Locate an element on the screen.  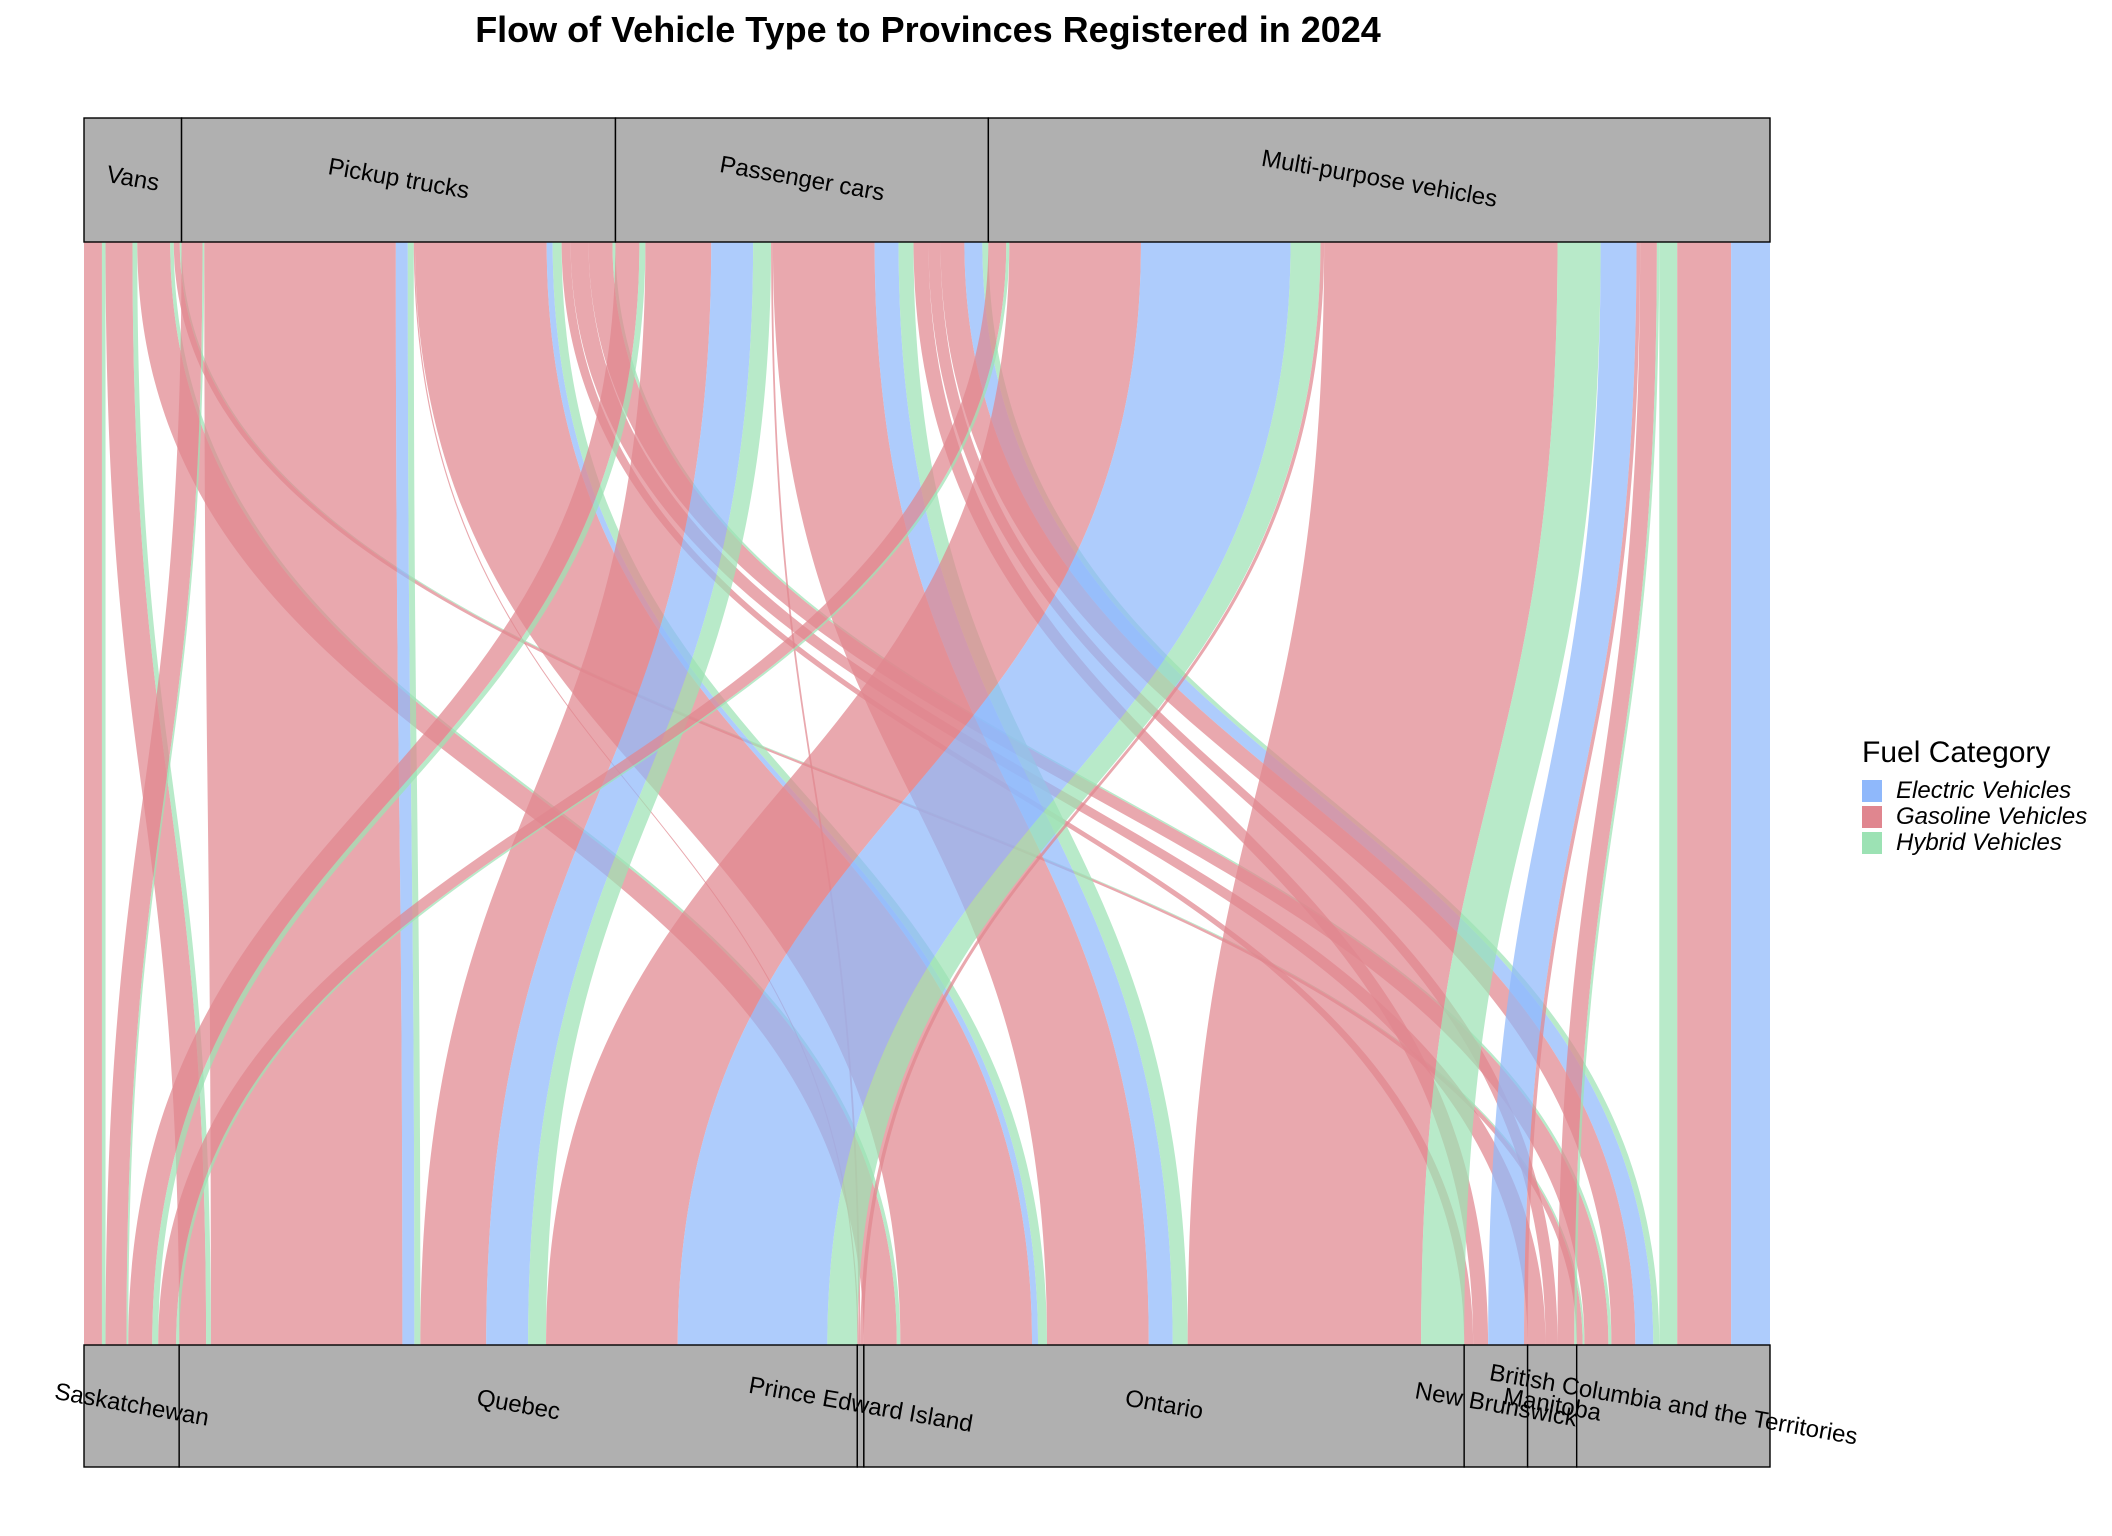
legend-swatch-electric-vehicles is located at coordinates (1872, 791).